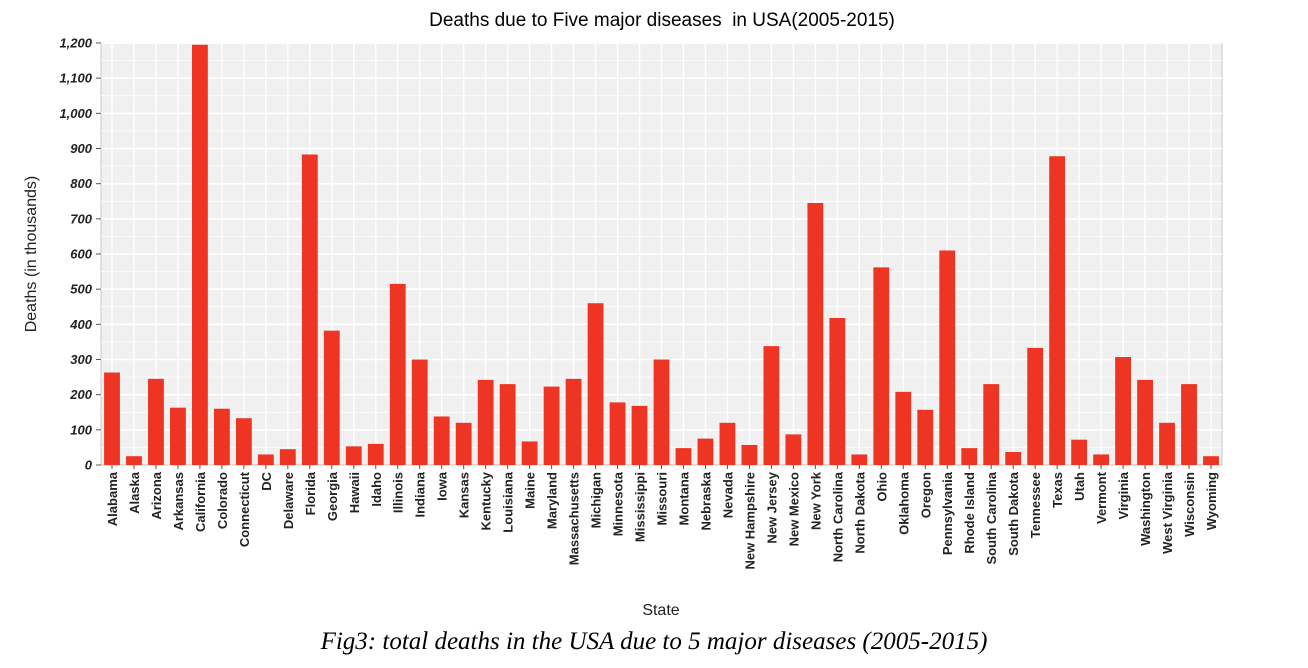 This screenshot has width=1308, height=668. Describe the element at coordinates (442, 486) in the screenshot. I see `x-tick-label: Iowa` at that location.